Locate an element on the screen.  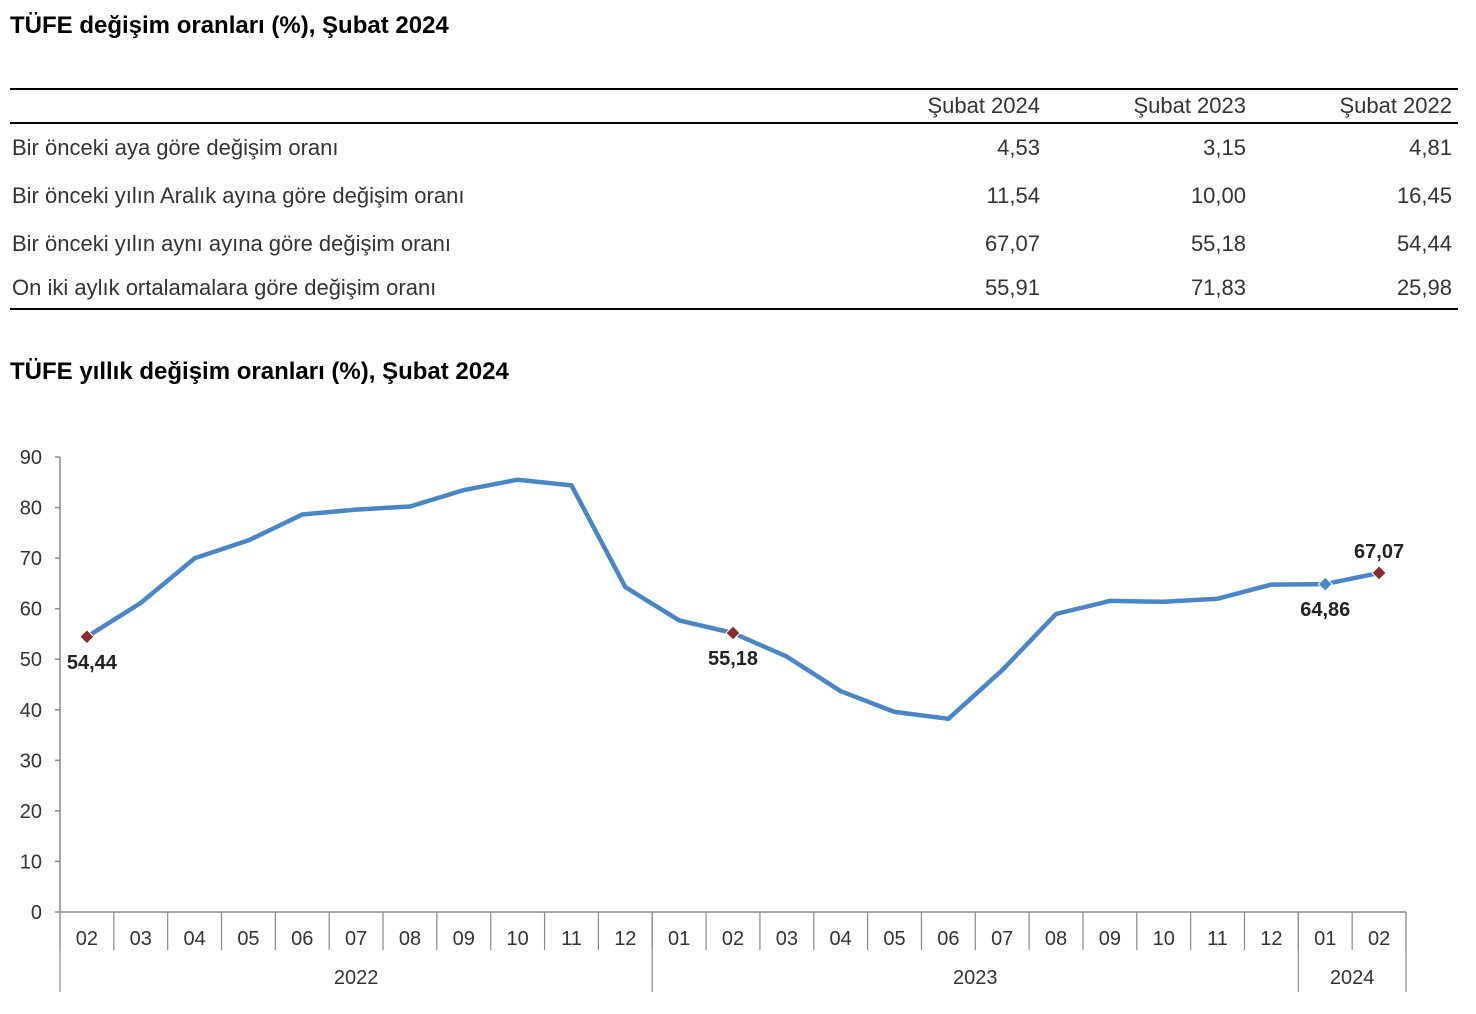
cell-value: 55,91 is located at coordinates (943, 289).